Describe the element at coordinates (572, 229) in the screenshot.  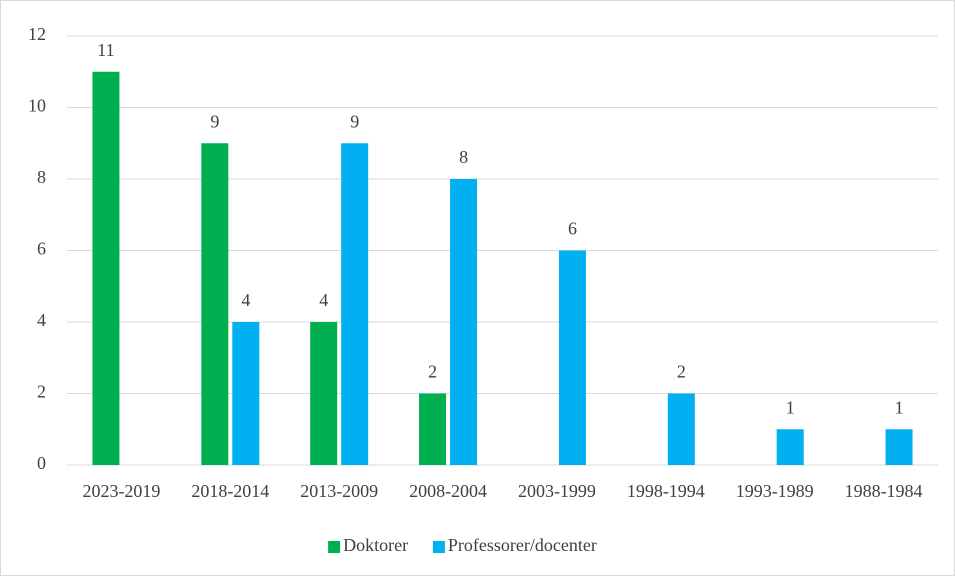
I see `data-label: 6` at that location.